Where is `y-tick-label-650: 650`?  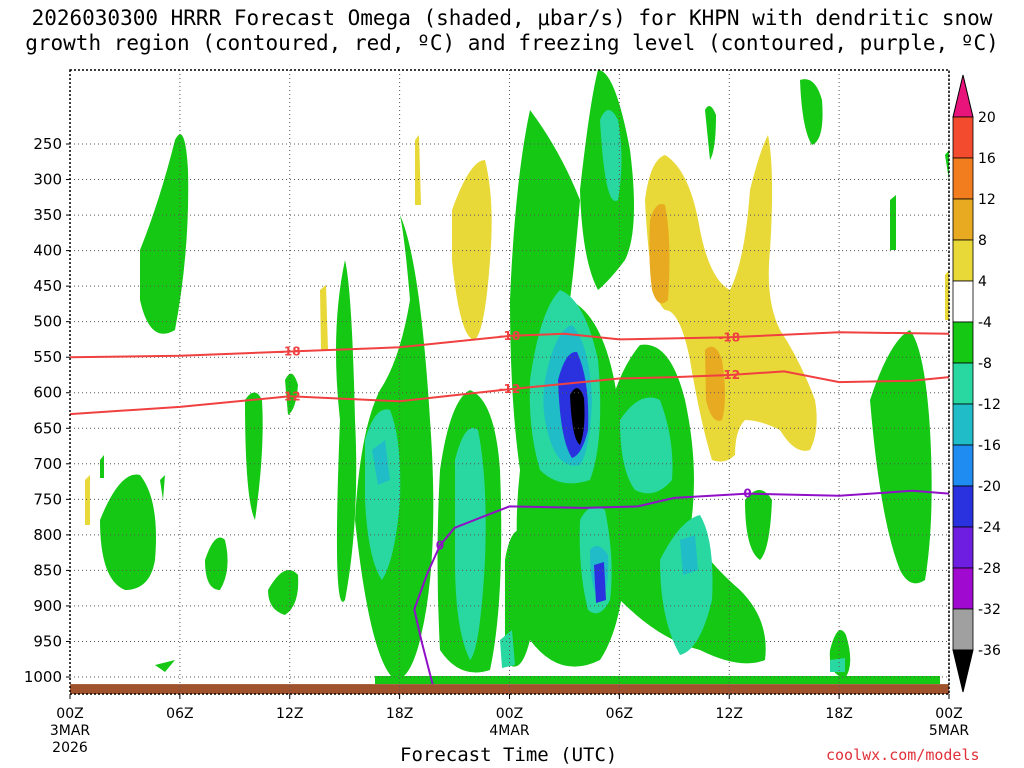 y-tick-label-650: 650 is located at coordinates (47, 428).